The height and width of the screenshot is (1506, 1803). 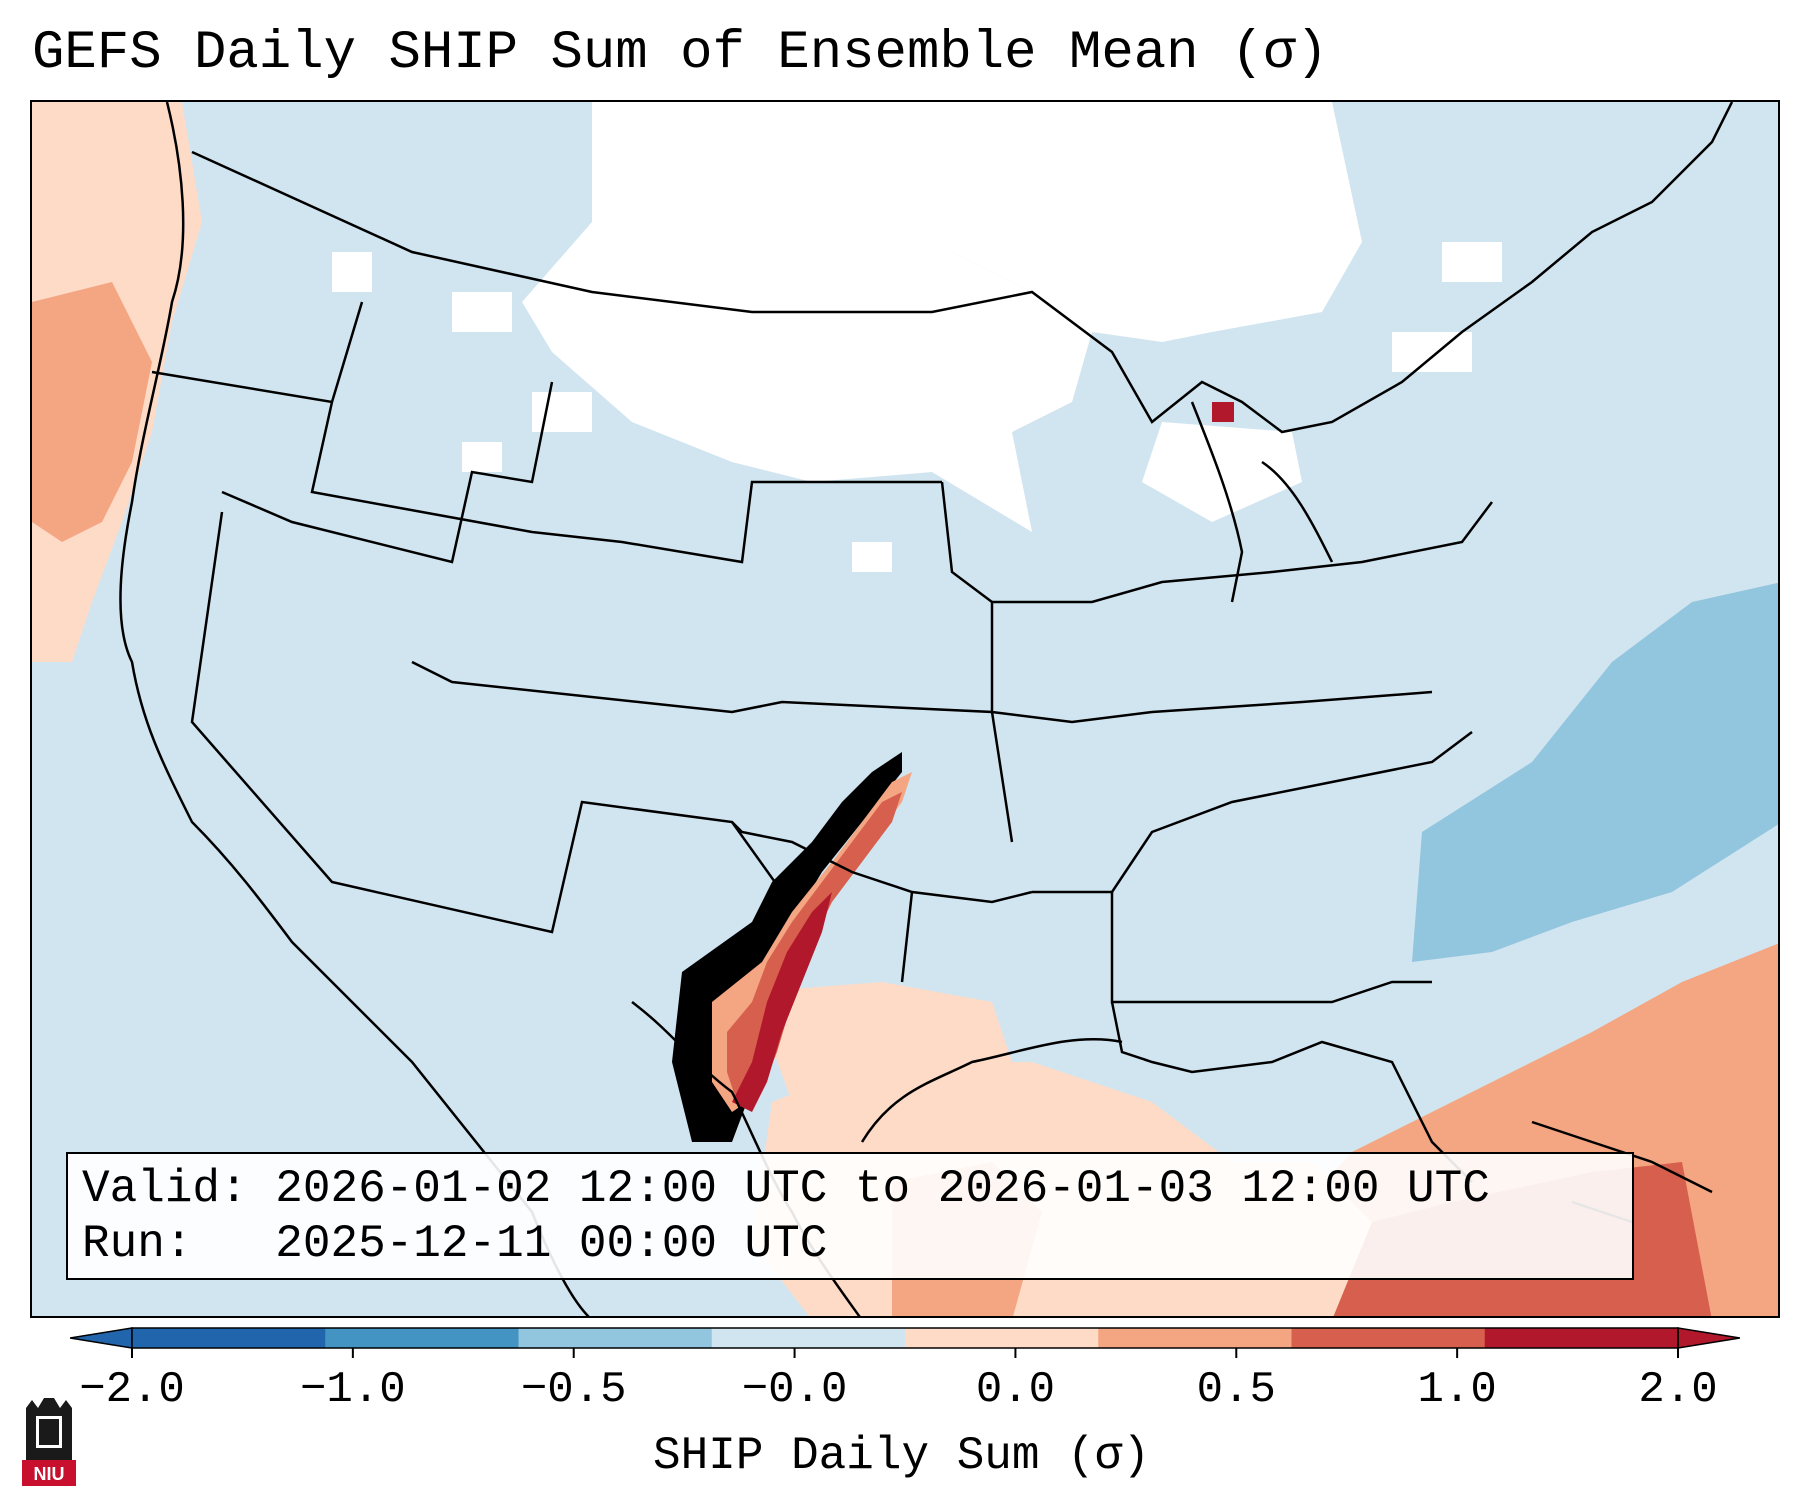 I want to click on colorbar-over-triangle, so click(x=1708, y=1338).